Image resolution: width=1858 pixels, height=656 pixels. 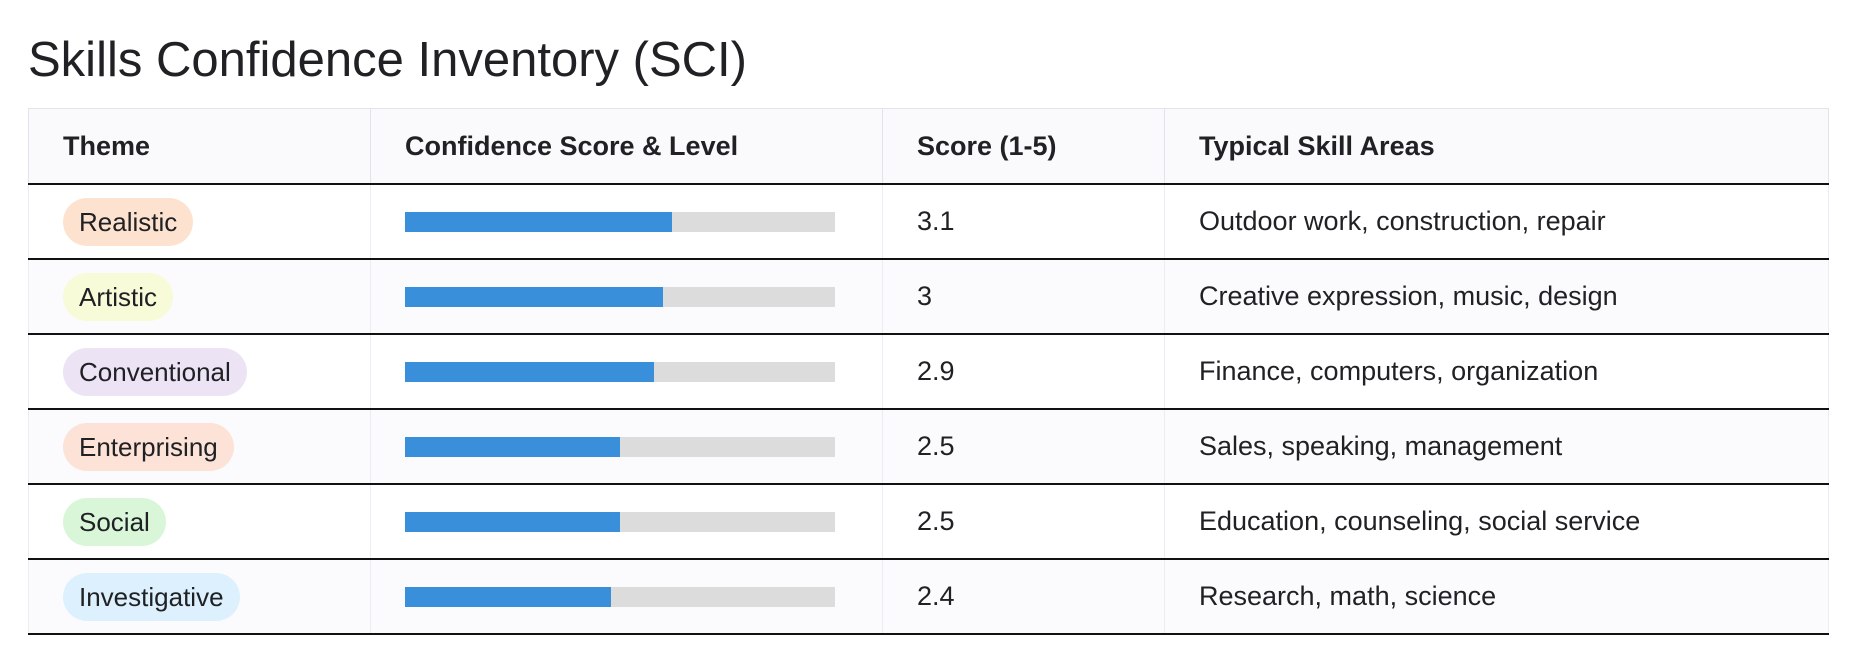 What do you see at coordinates (114, 521) in the screenshot?
I see `theme-pill: Social` at bounding box center [114, 521].